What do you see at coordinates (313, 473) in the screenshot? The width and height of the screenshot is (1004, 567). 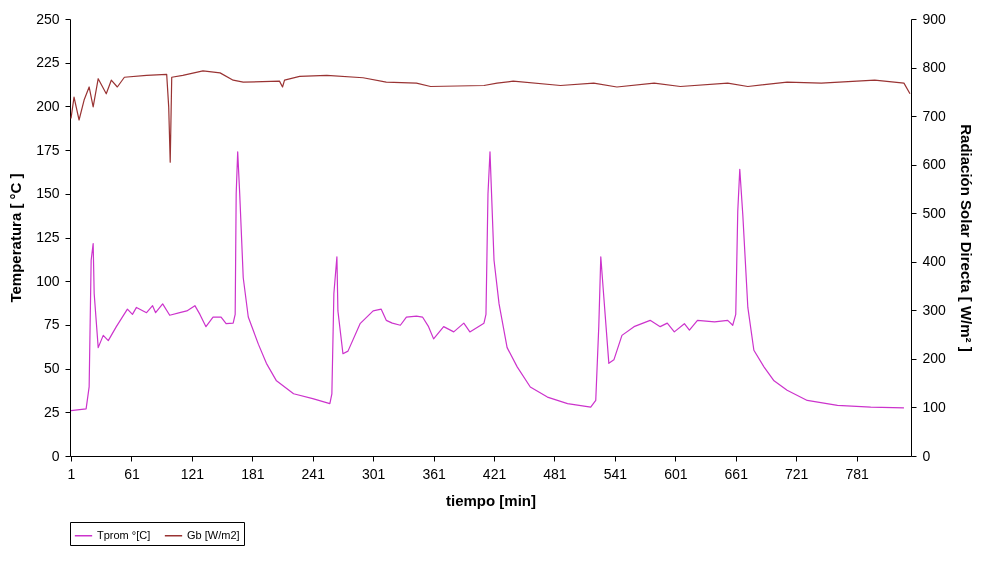 I see `x-tick-label: 241` at bounding box center [313, 473].